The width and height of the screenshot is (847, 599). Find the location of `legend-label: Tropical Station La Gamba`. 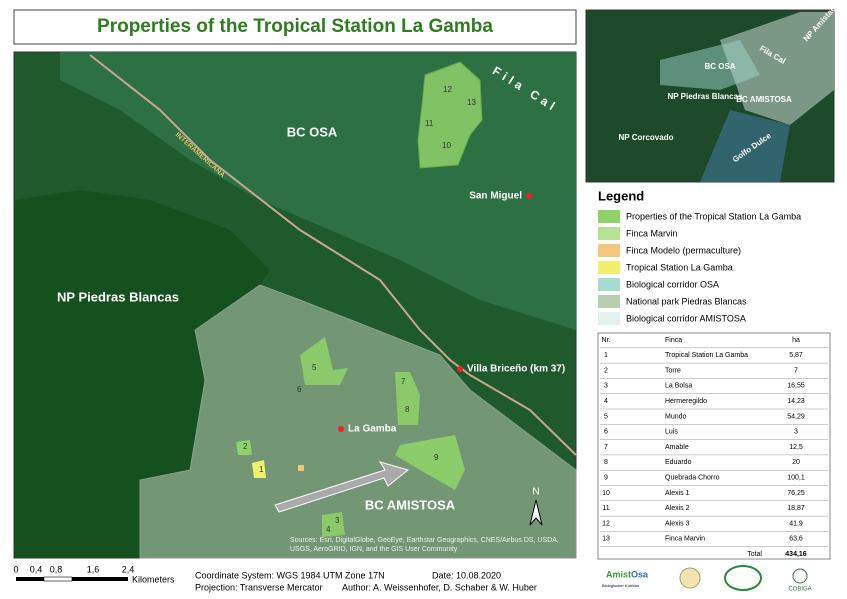

legend-label: Tropical Station La Gamba is located at coordinates (679, 267).